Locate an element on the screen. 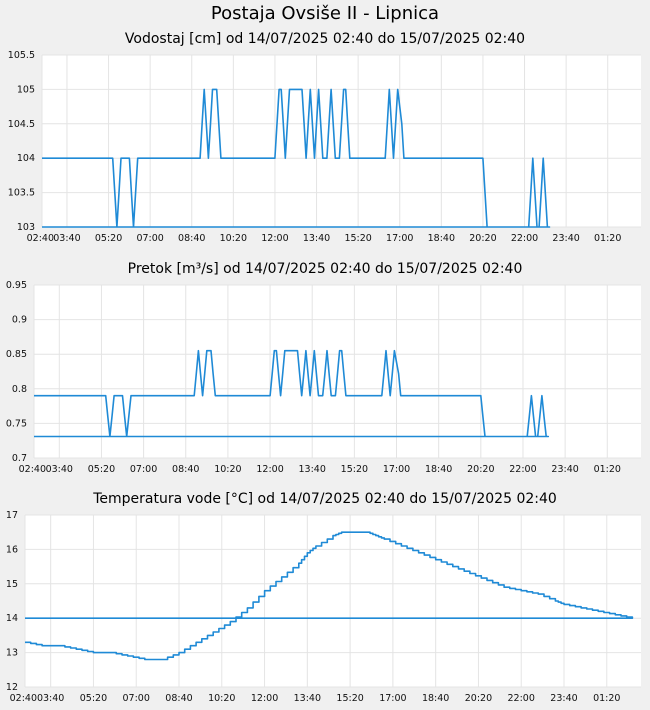 The width and height of the screenshot is (650, 710). y-tick-label: 15 is located at coordinates (12, 584).